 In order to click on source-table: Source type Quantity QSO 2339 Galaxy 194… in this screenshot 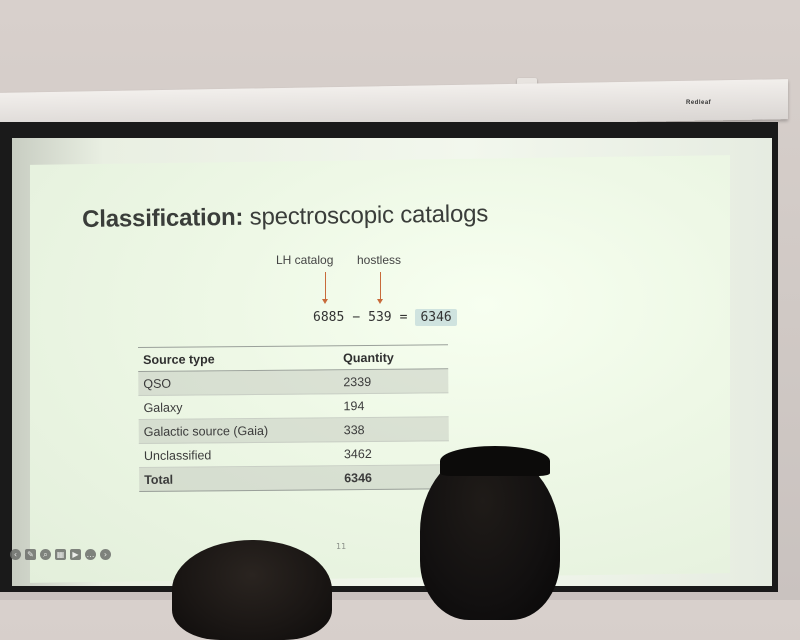, I will do `click(294, 418)`.